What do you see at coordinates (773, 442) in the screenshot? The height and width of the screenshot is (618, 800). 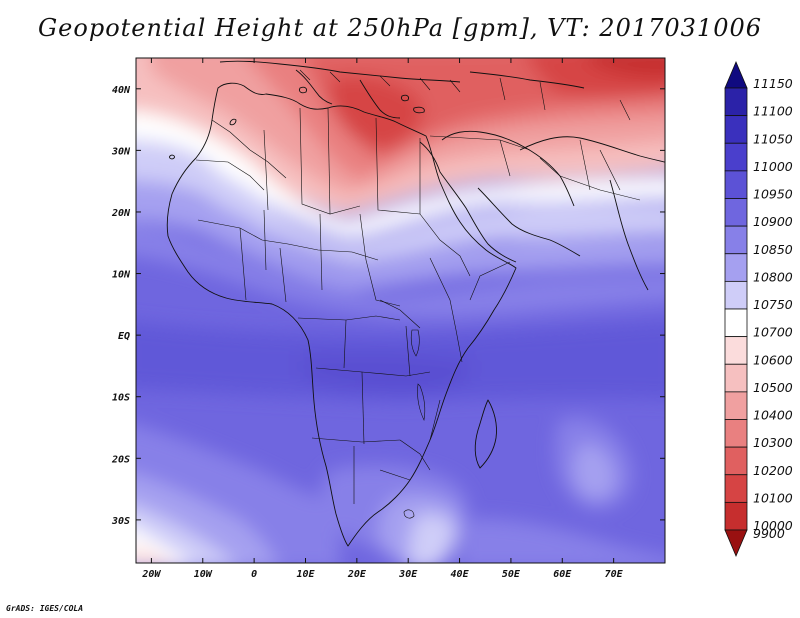 I see `colorbar-label: 10300` at bounding box center [773, 442].